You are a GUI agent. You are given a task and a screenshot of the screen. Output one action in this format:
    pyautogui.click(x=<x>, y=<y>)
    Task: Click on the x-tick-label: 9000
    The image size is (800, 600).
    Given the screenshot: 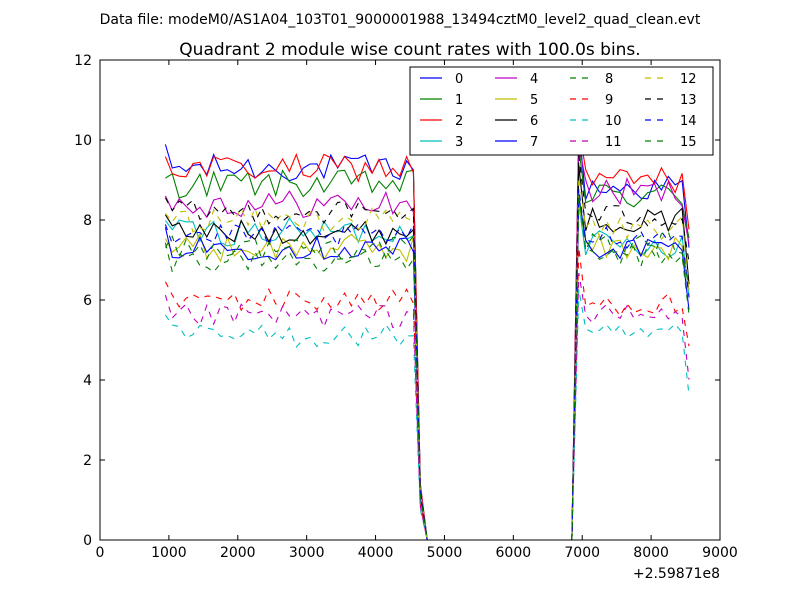 What is the action you would take?
    pyautogui.click(x=720, y=553)
    